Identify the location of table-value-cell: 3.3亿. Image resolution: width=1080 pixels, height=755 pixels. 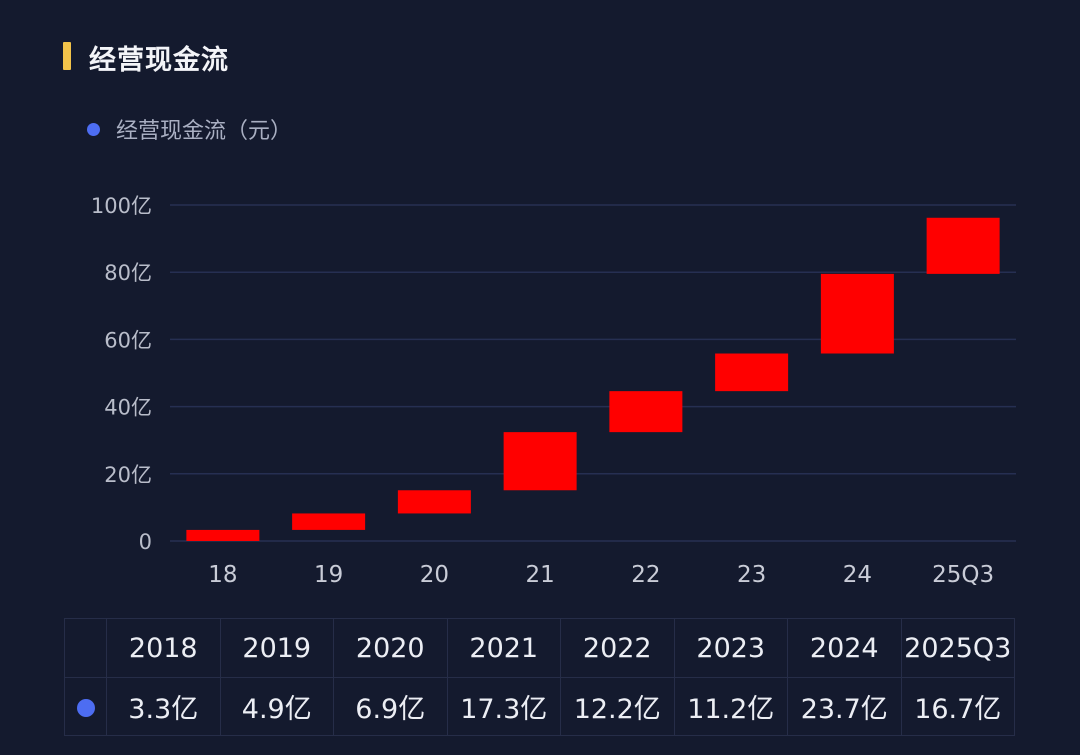
(163, 706).